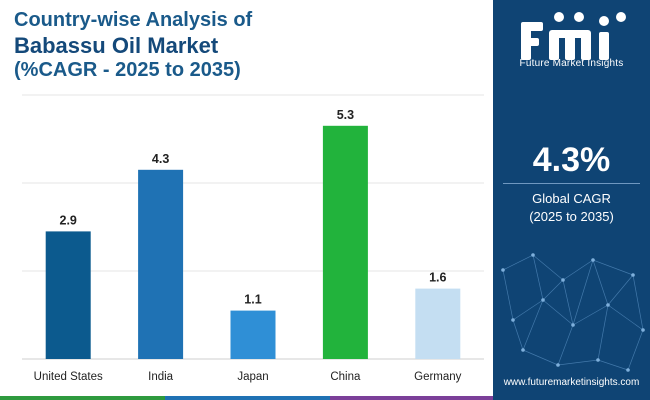 This screenshot has height=400, width=650. I want to click on global-cagr-label-line-2: (2025 to 2035), so click(571, 216).